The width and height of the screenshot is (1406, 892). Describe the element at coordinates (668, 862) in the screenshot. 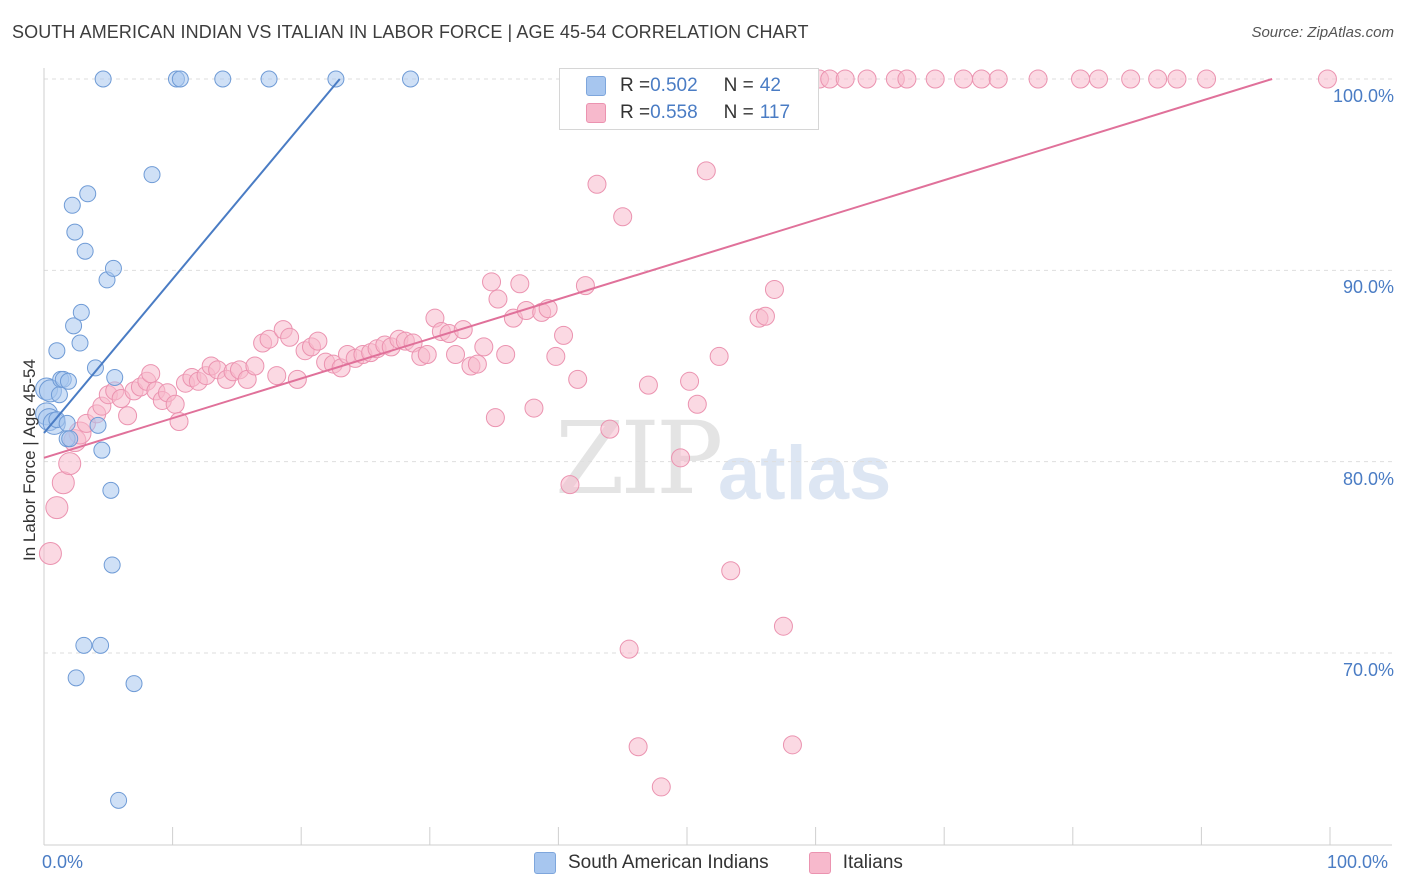

I see `series-legend-label: South American Indians` at that location.